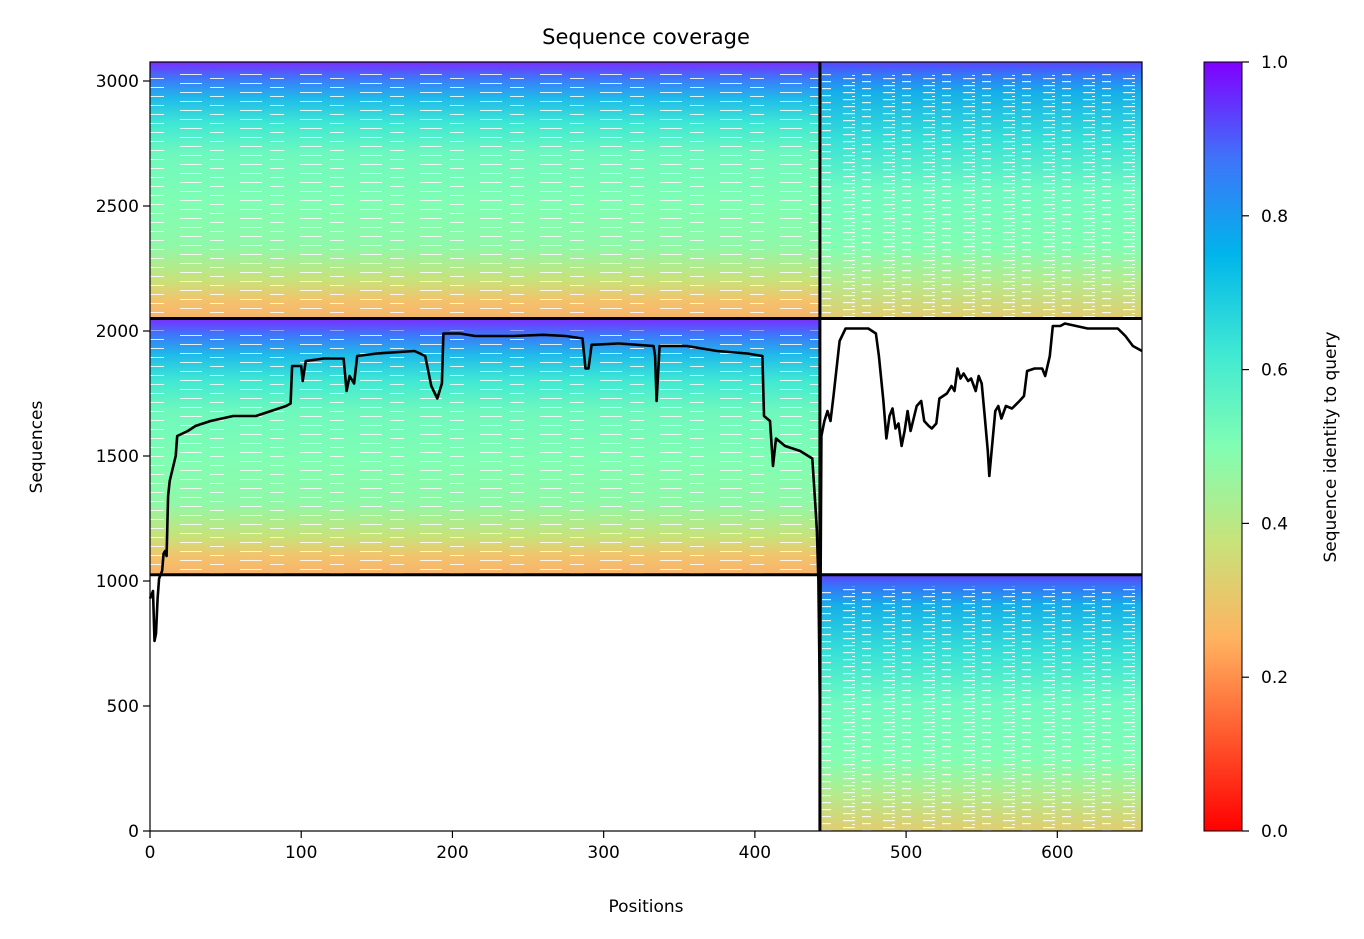 The height and width of the screenshot is (939, 1364). What do you see at coordinates (906, 853) in the screenshot?
I see `x-tick-label: 500` at bounding box center [906, 853].